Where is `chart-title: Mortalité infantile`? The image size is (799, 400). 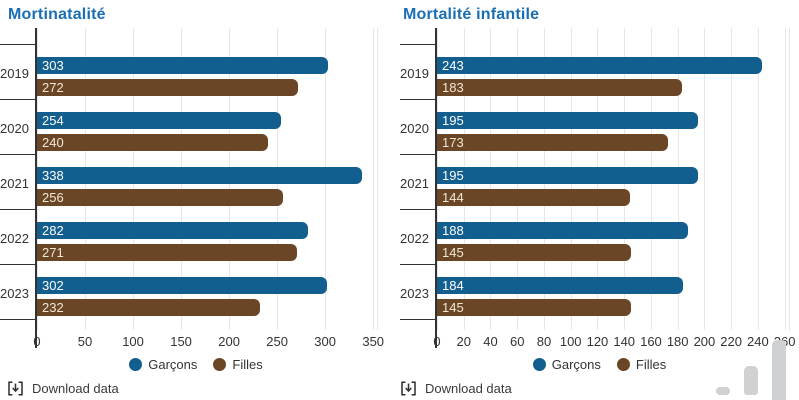
chart-title: Mortalité infantile is located at coordinates (471, 14).